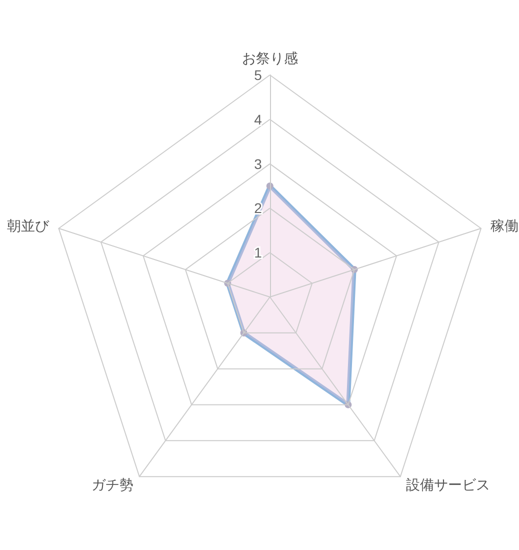 This screenshot has width=519, height=550. Describe the element at coordinates (113, 484) in the screenshot. I see `spoke-label: ガチ勢` at that location.